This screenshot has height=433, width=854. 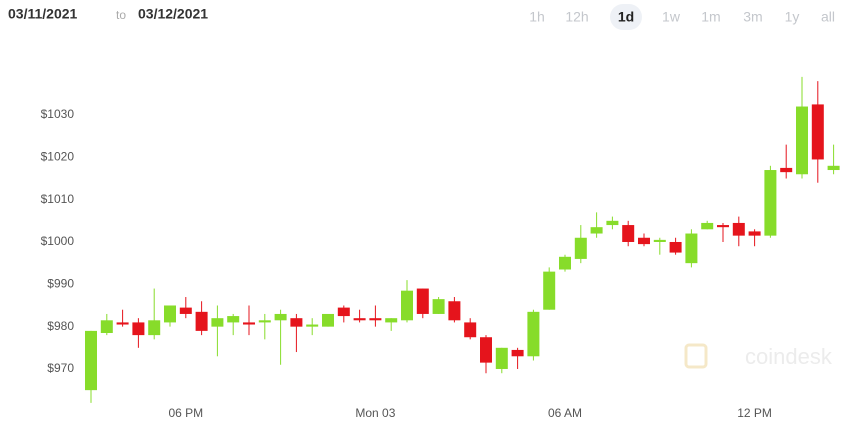 What do you see at coordinates (58, 241) in the screenshot?
I see `y-tick-label: $1000` at bounding box center [58, 241].